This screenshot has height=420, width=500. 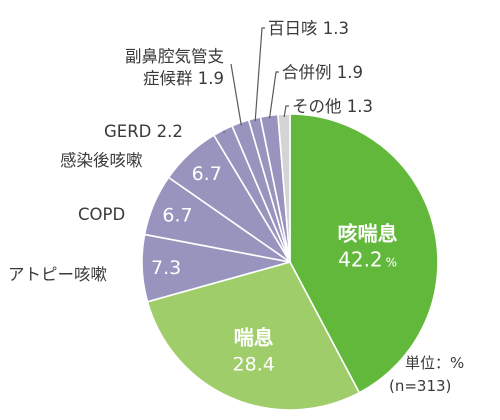 I want to click on slice-name-label: 症候群 1.9, so click(x=183, y=78).